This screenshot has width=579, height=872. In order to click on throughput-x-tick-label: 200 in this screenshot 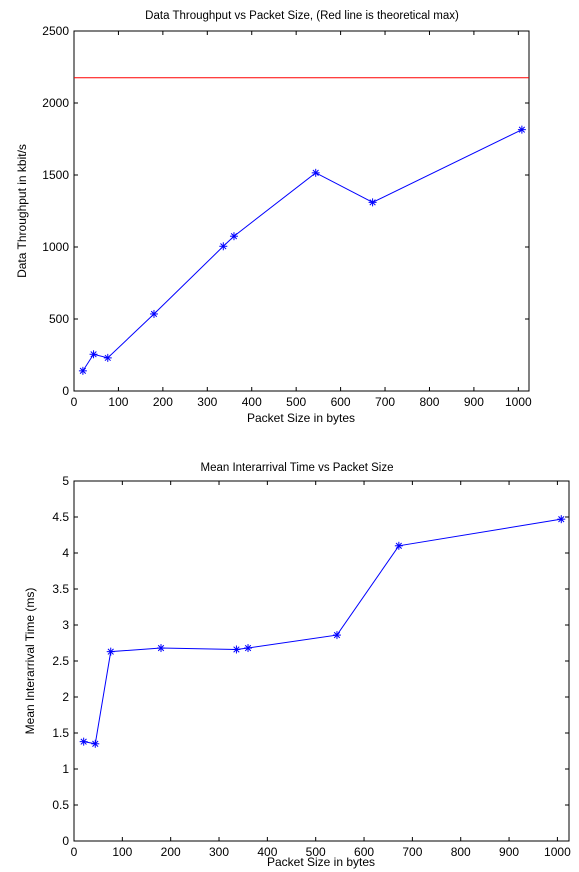, I will do `click(163, 402)`.